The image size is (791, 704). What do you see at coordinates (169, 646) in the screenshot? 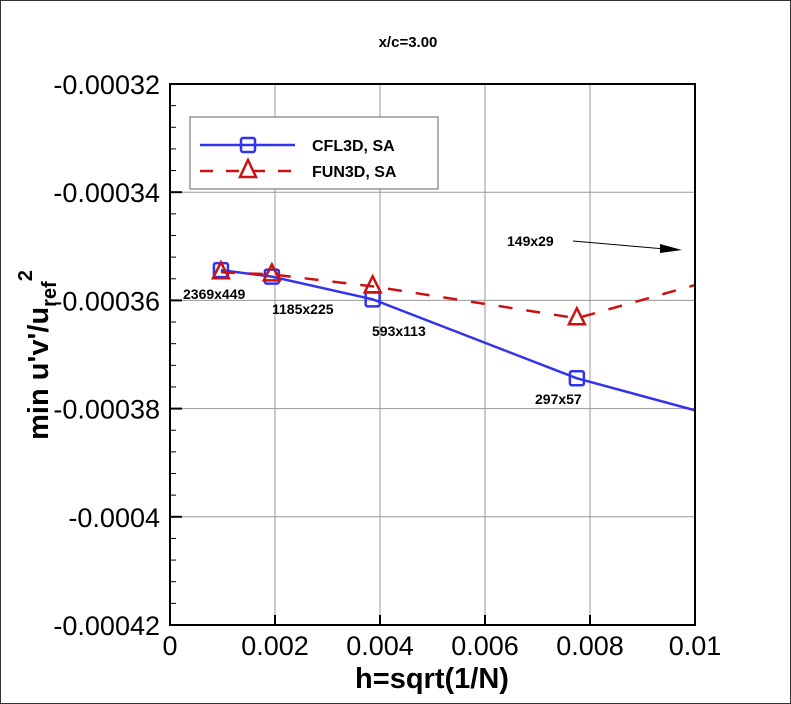
I see `x-tick-label: 0` at bounding box center [169, 646].